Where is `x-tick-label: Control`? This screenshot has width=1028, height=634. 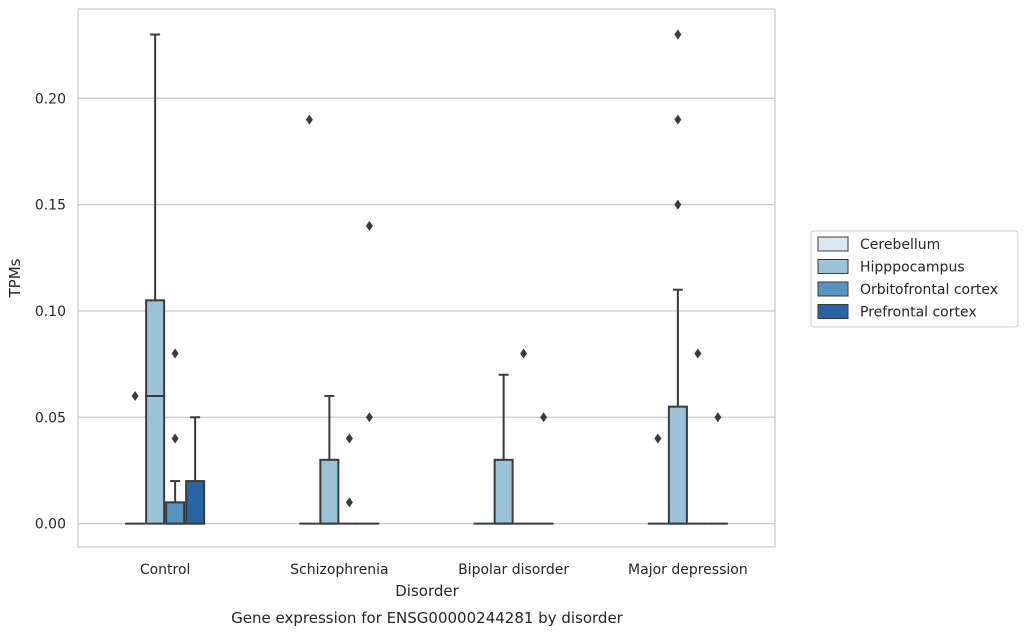 x-tick-label: Control is located at coordinates (165, 570).